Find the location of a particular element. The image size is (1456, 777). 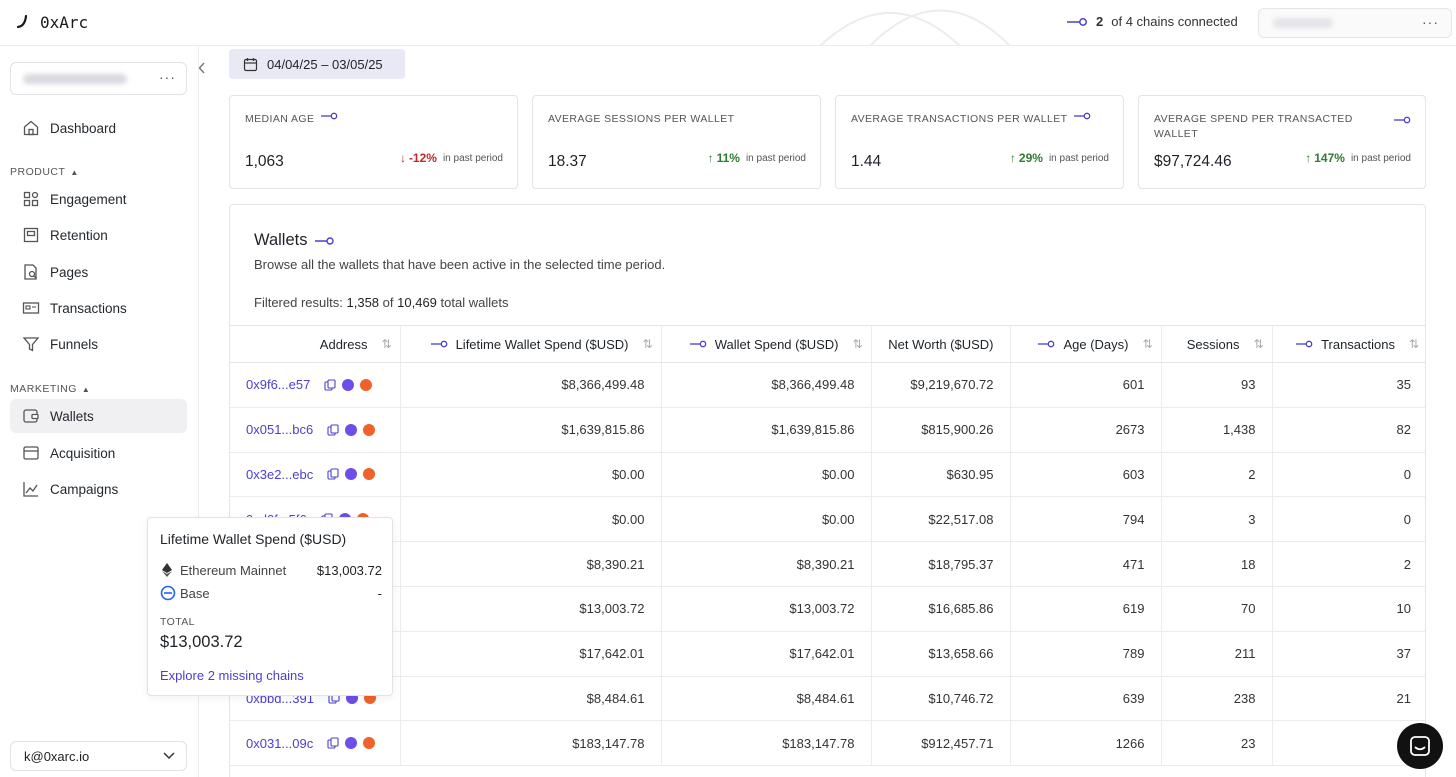

logo: 0xArc is located at coordinates (51, 22).